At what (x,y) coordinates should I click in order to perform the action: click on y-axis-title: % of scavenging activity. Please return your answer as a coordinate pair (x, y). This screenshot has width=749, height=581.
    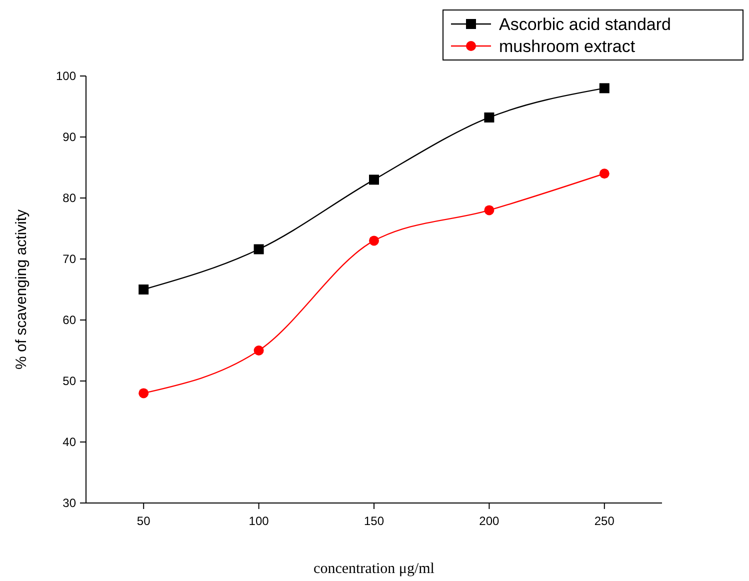
    Looking at the image, I should click on (21, 289).